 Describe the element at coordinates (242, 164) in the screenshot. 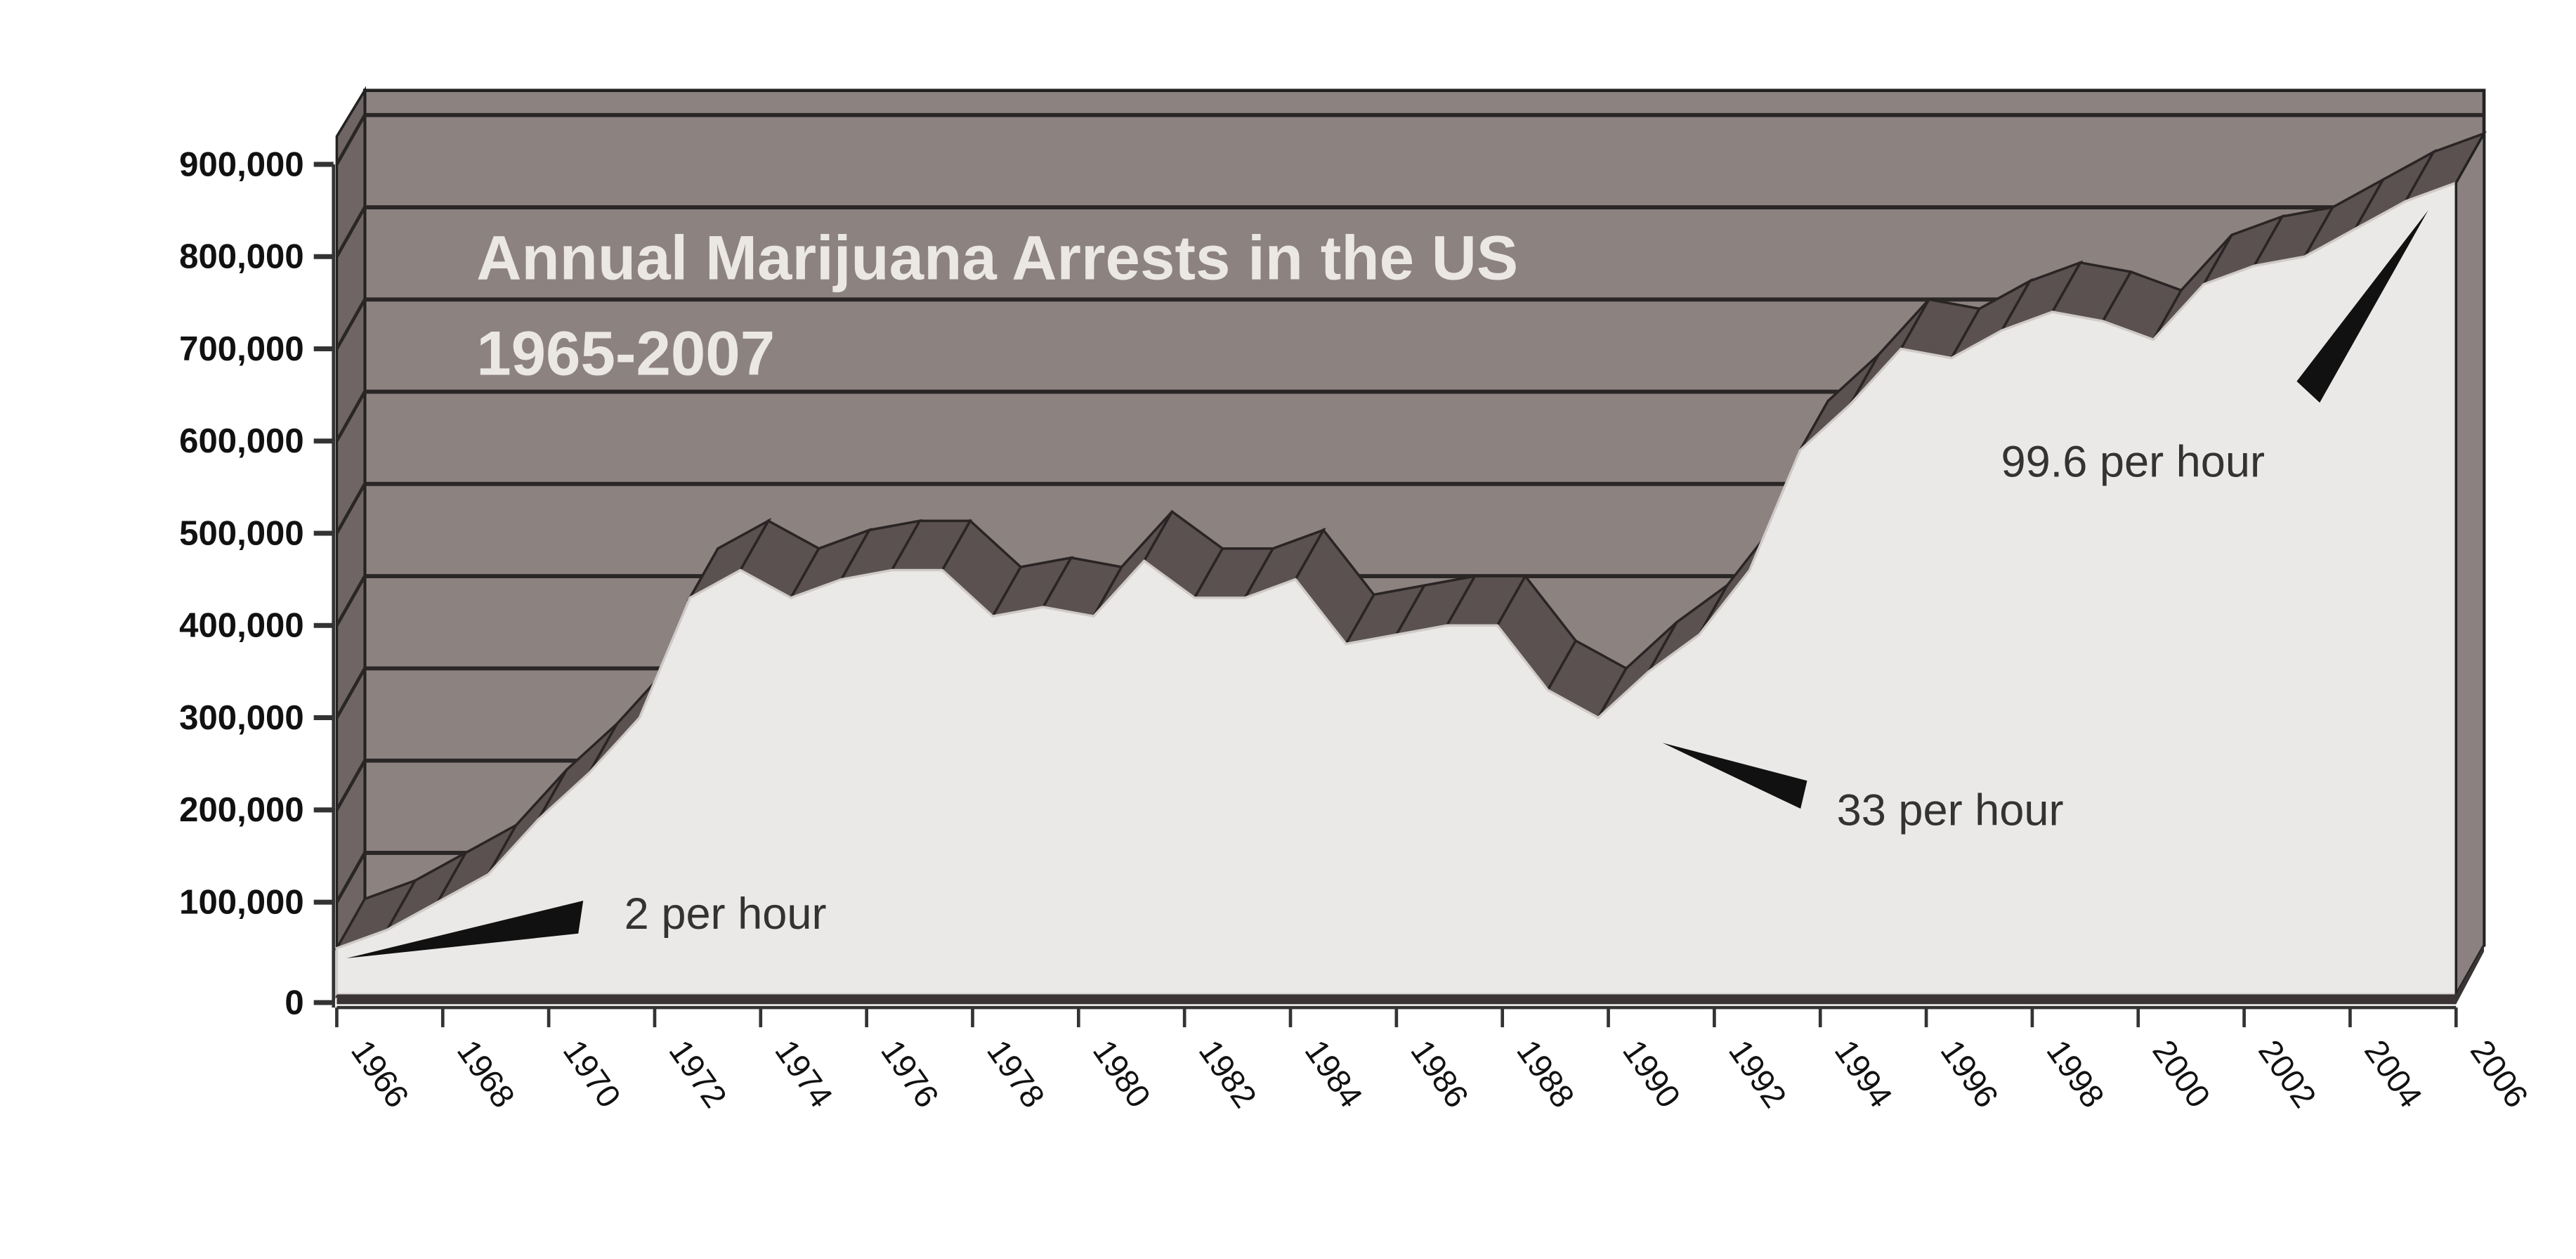

I see `y-tick-label: 900,000` at that location.